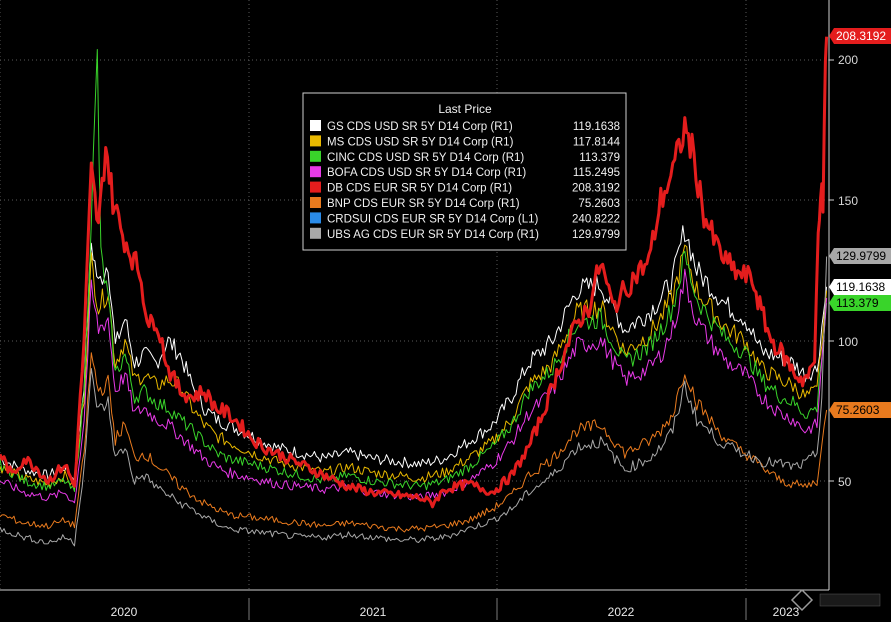 This screenshot has height=622, width=891. Describe the element at coordinates (848, 60) in the screenshot. I see `y-tick-label: 200` at that location.